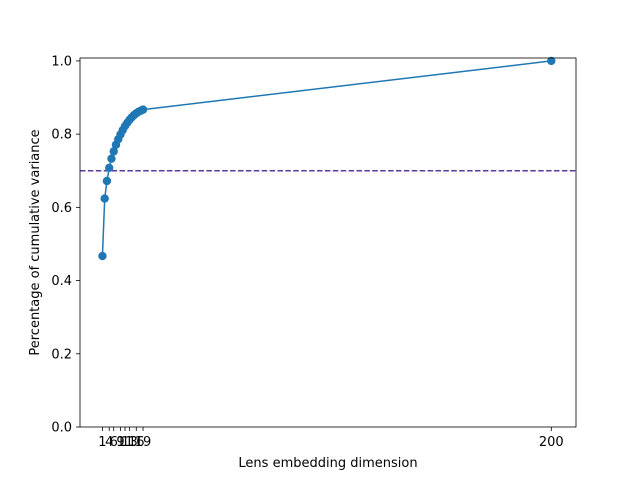 Image resolution: width=640 pixels, height=480 pixels. What do you see at coordinates (327, 463) in the screenshot?
I see `x-axis-label: Lens embedding dimension` at bounding box center [327, 463].